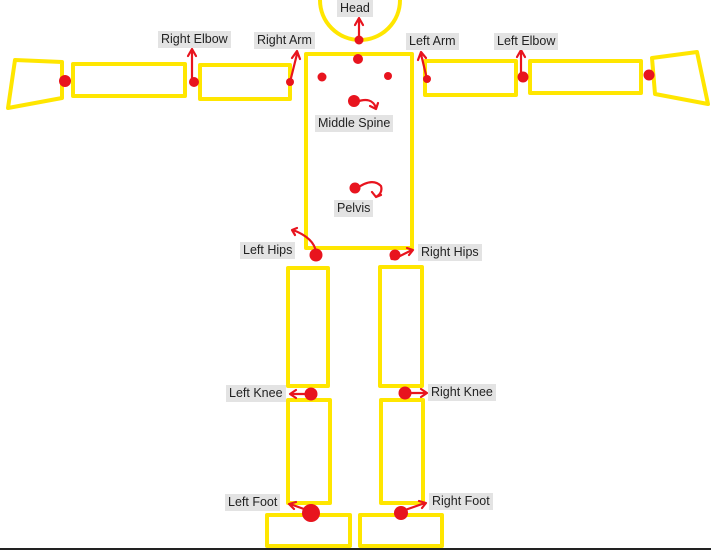  What do you see at coordinates (422, 65) in the screenshot?
I see `left-arm-axis-arrow` at bounding box center [422, 65].